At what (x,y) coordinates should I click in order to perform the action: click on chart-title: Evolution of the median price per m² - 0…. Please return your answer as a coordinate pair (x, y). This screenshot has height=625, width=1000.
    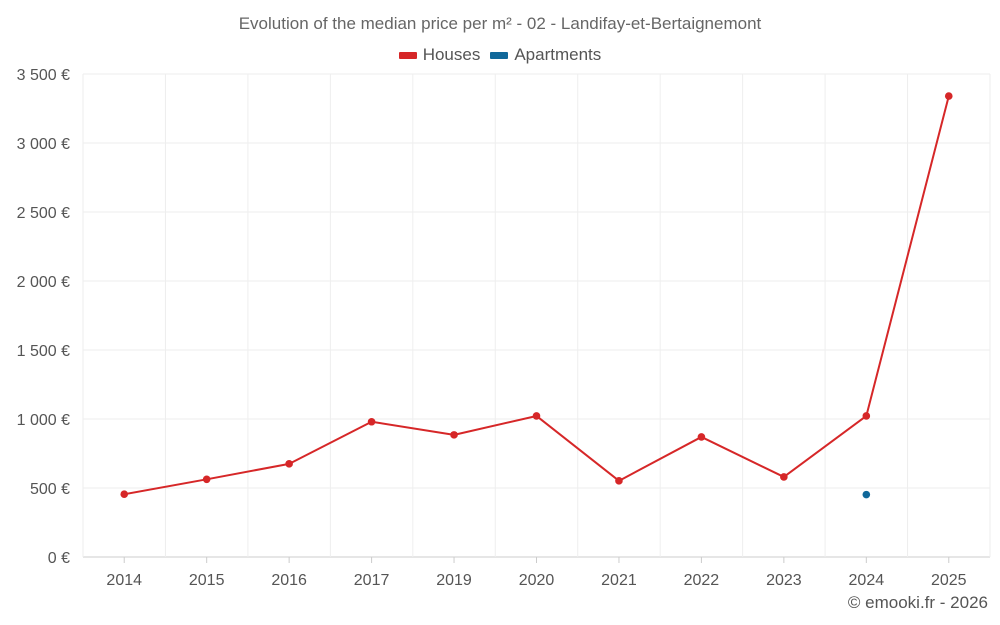
    Looking at the image, I should click on (500, 23).